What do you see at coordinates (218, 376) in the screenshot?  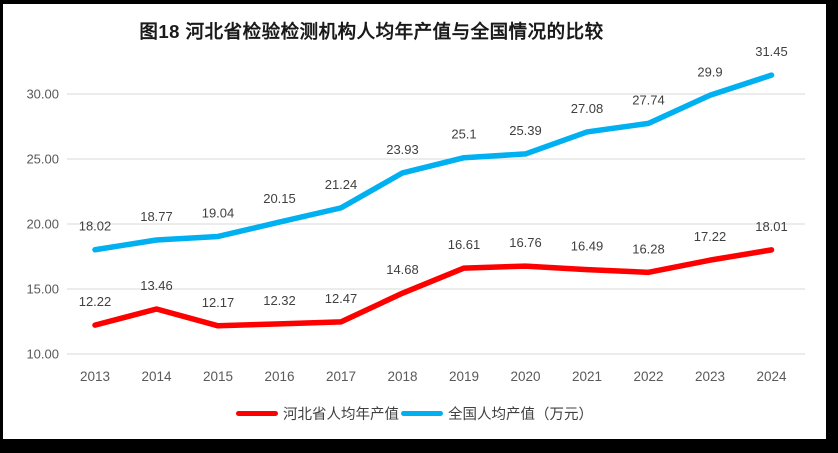 I see `x-axis-tick-label: 2015` at bounding box center [218, 376].